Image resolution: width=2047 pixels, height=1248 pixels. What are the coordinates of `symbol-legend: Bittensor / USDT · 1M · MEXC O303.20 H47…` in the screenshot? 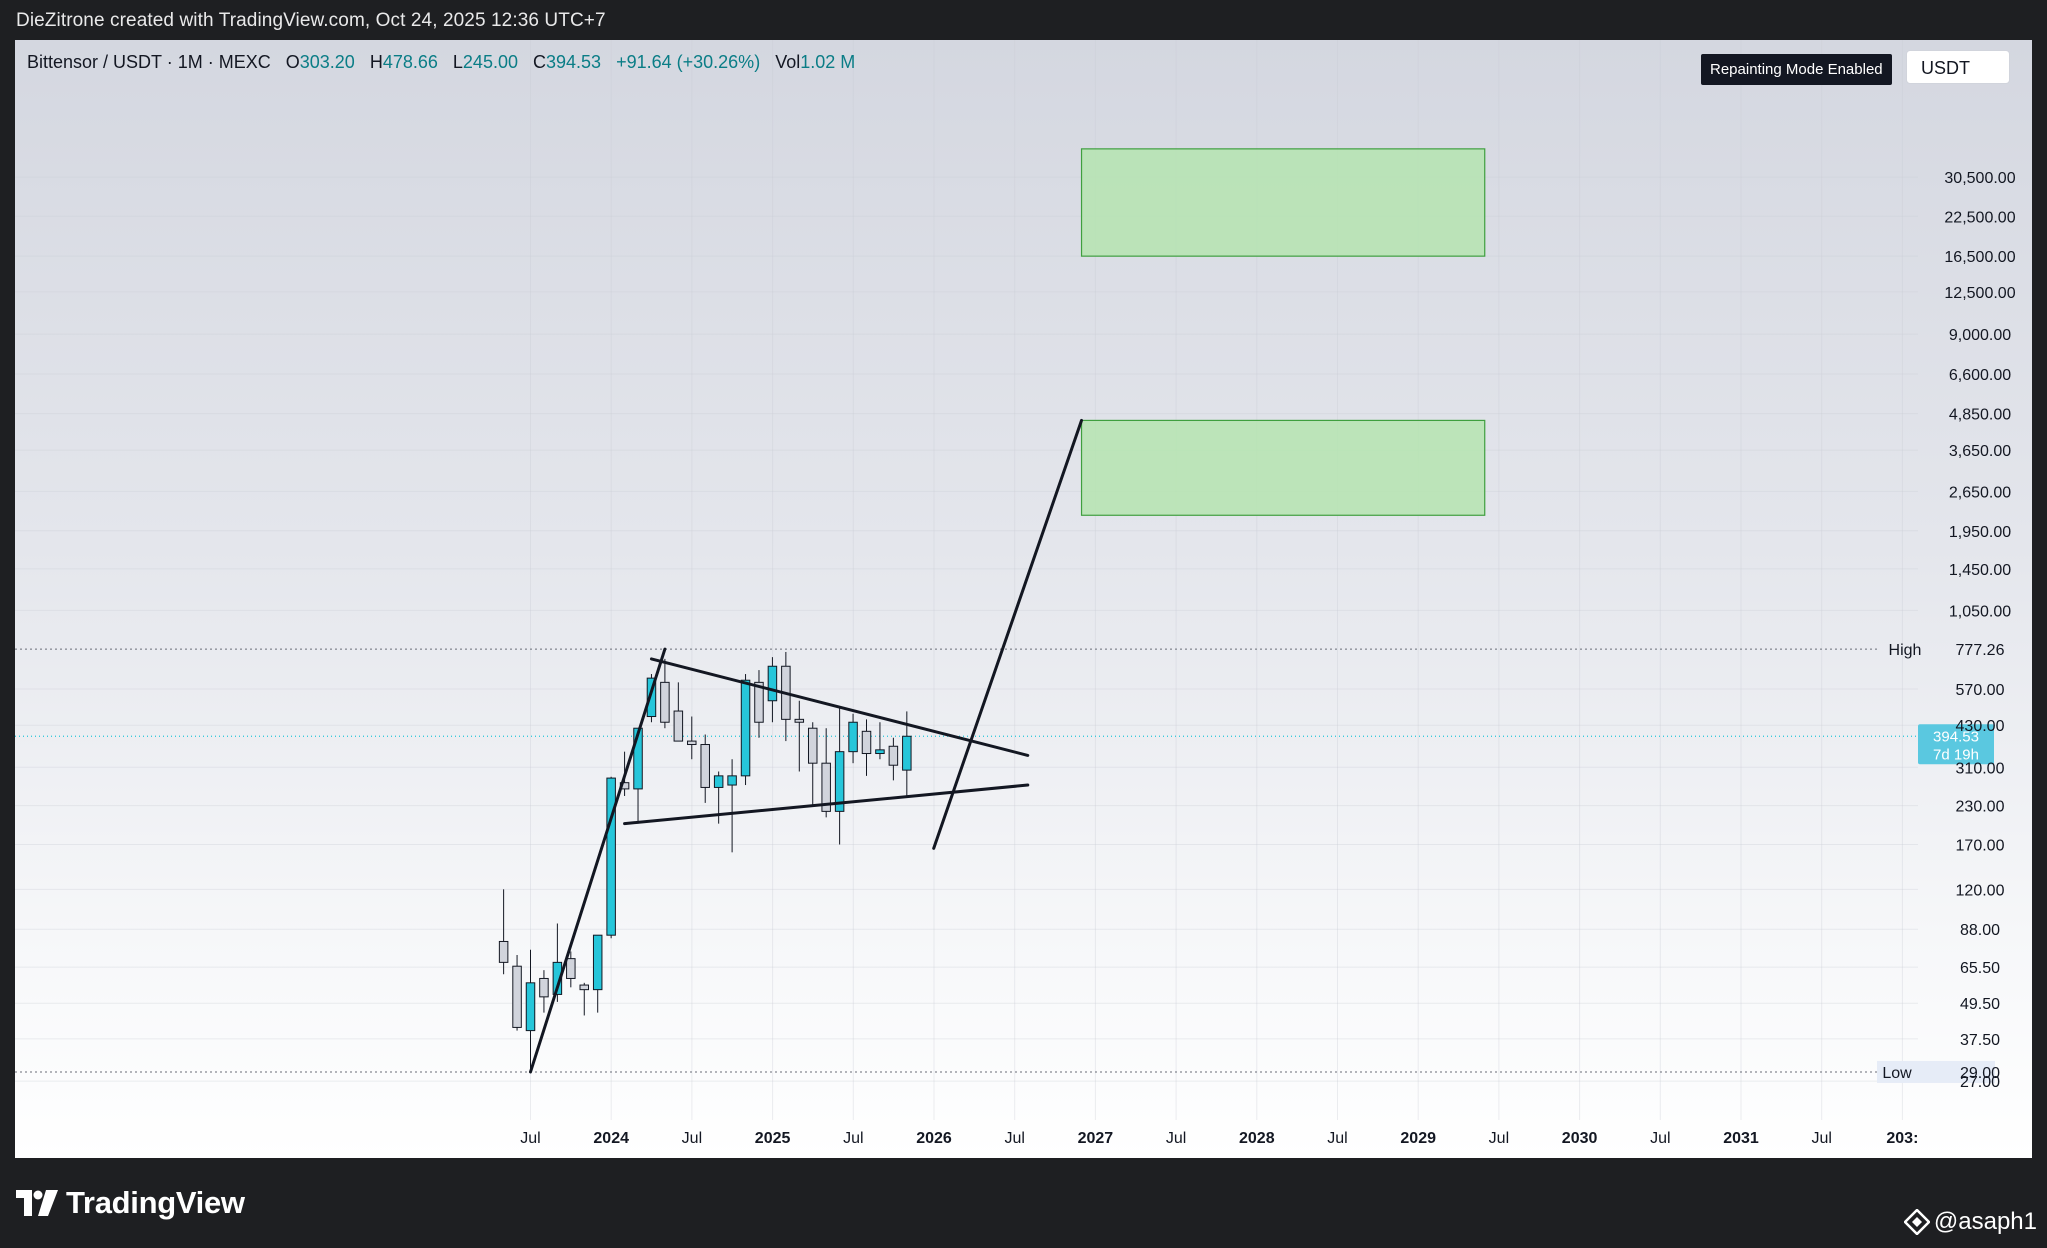 It's located at (441, 62).